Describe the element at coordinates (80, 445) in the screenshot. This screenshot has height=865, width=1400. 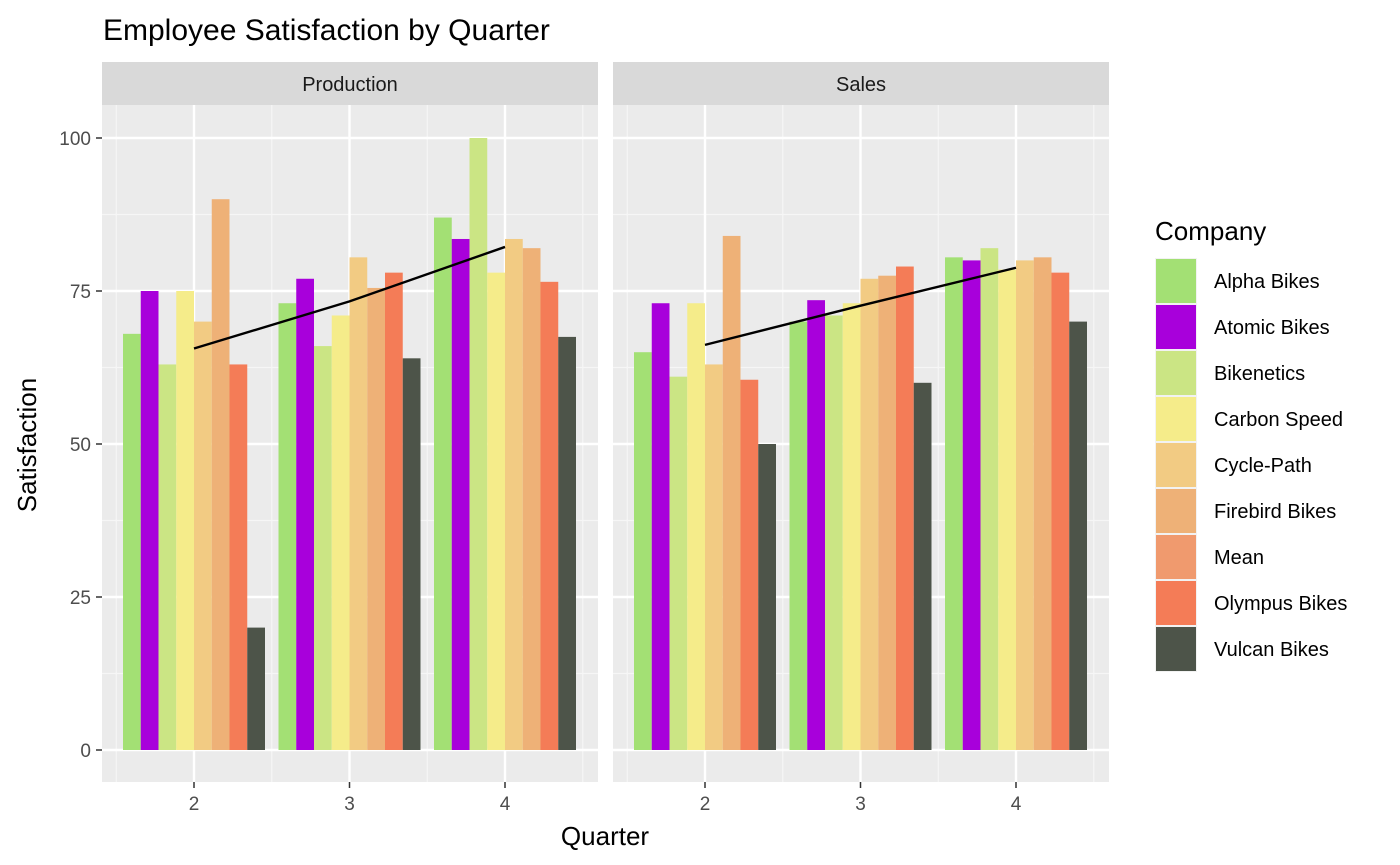
I see `y-tick-label: 50` at that location.